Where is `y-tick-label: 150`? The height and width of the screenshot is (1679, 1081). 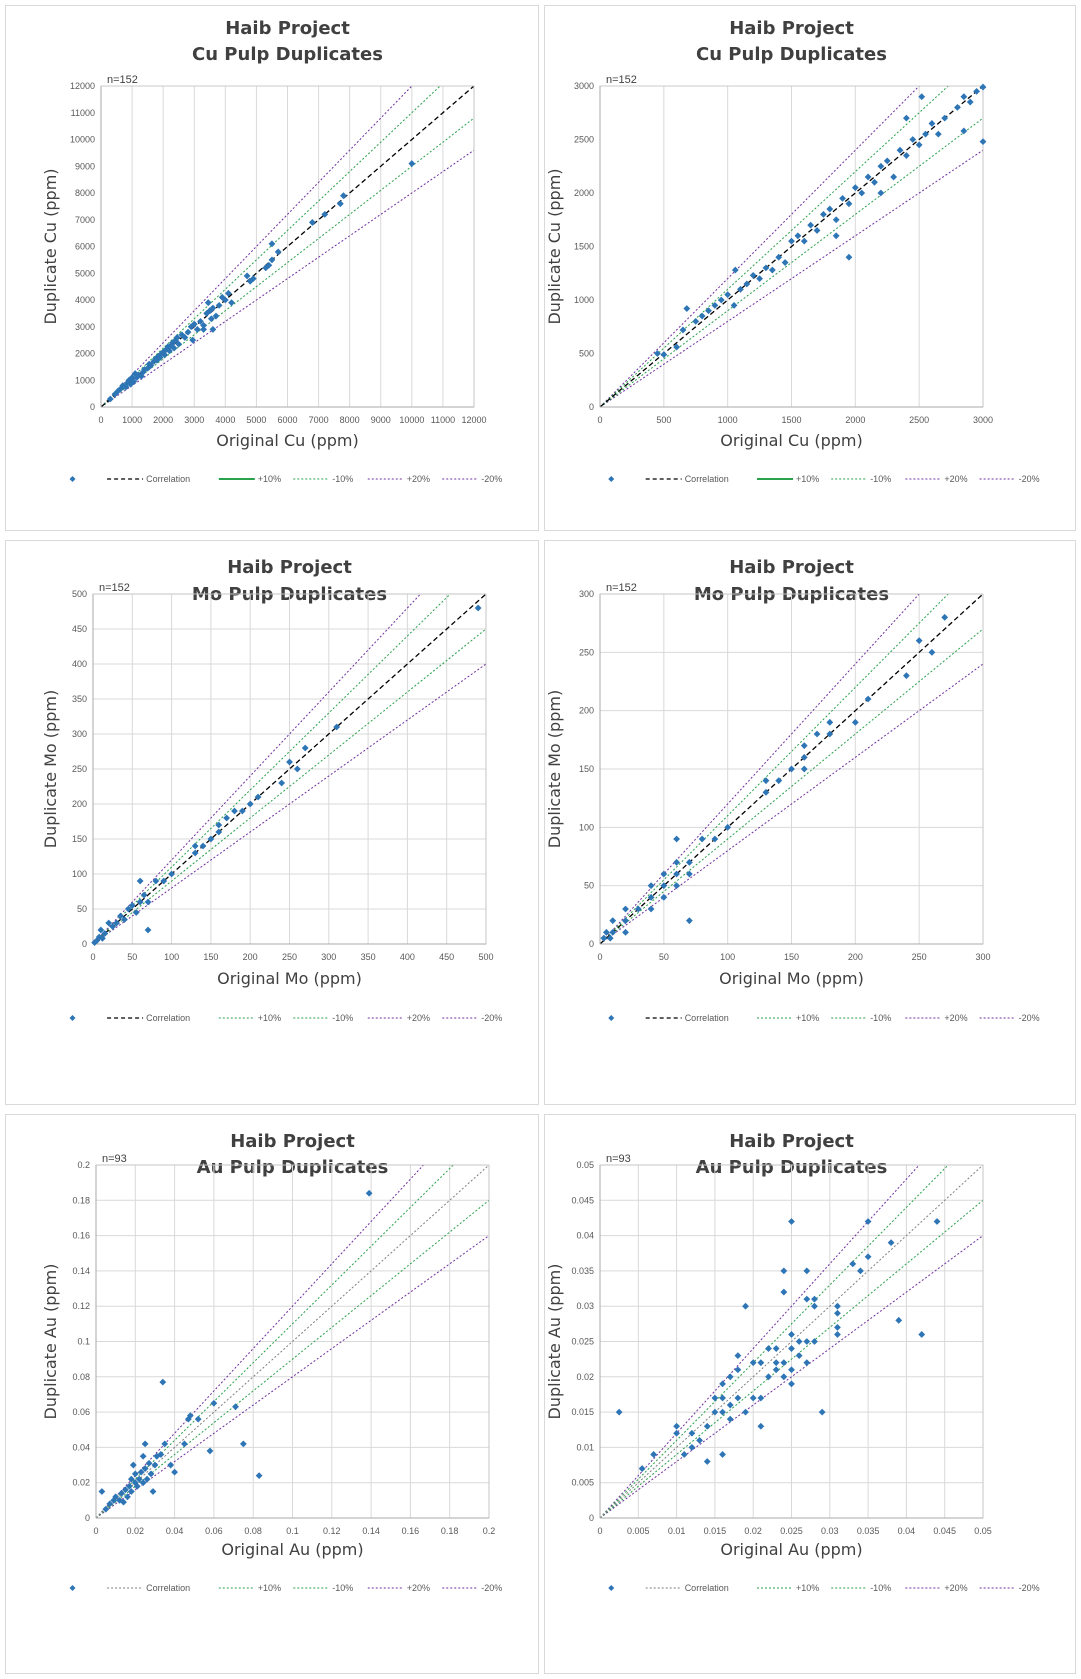
y-tick-label: 150 is located at coordinates (586, 769).